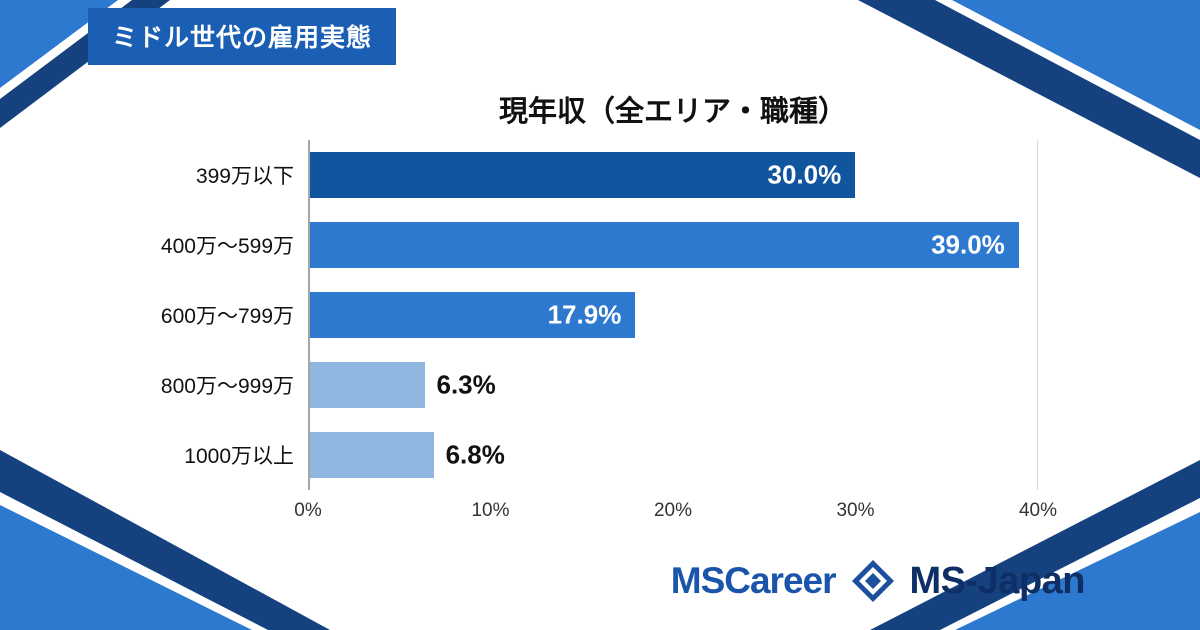  I want to click on header-badge: ミドル世代の雇用実態, so click(242, 36).